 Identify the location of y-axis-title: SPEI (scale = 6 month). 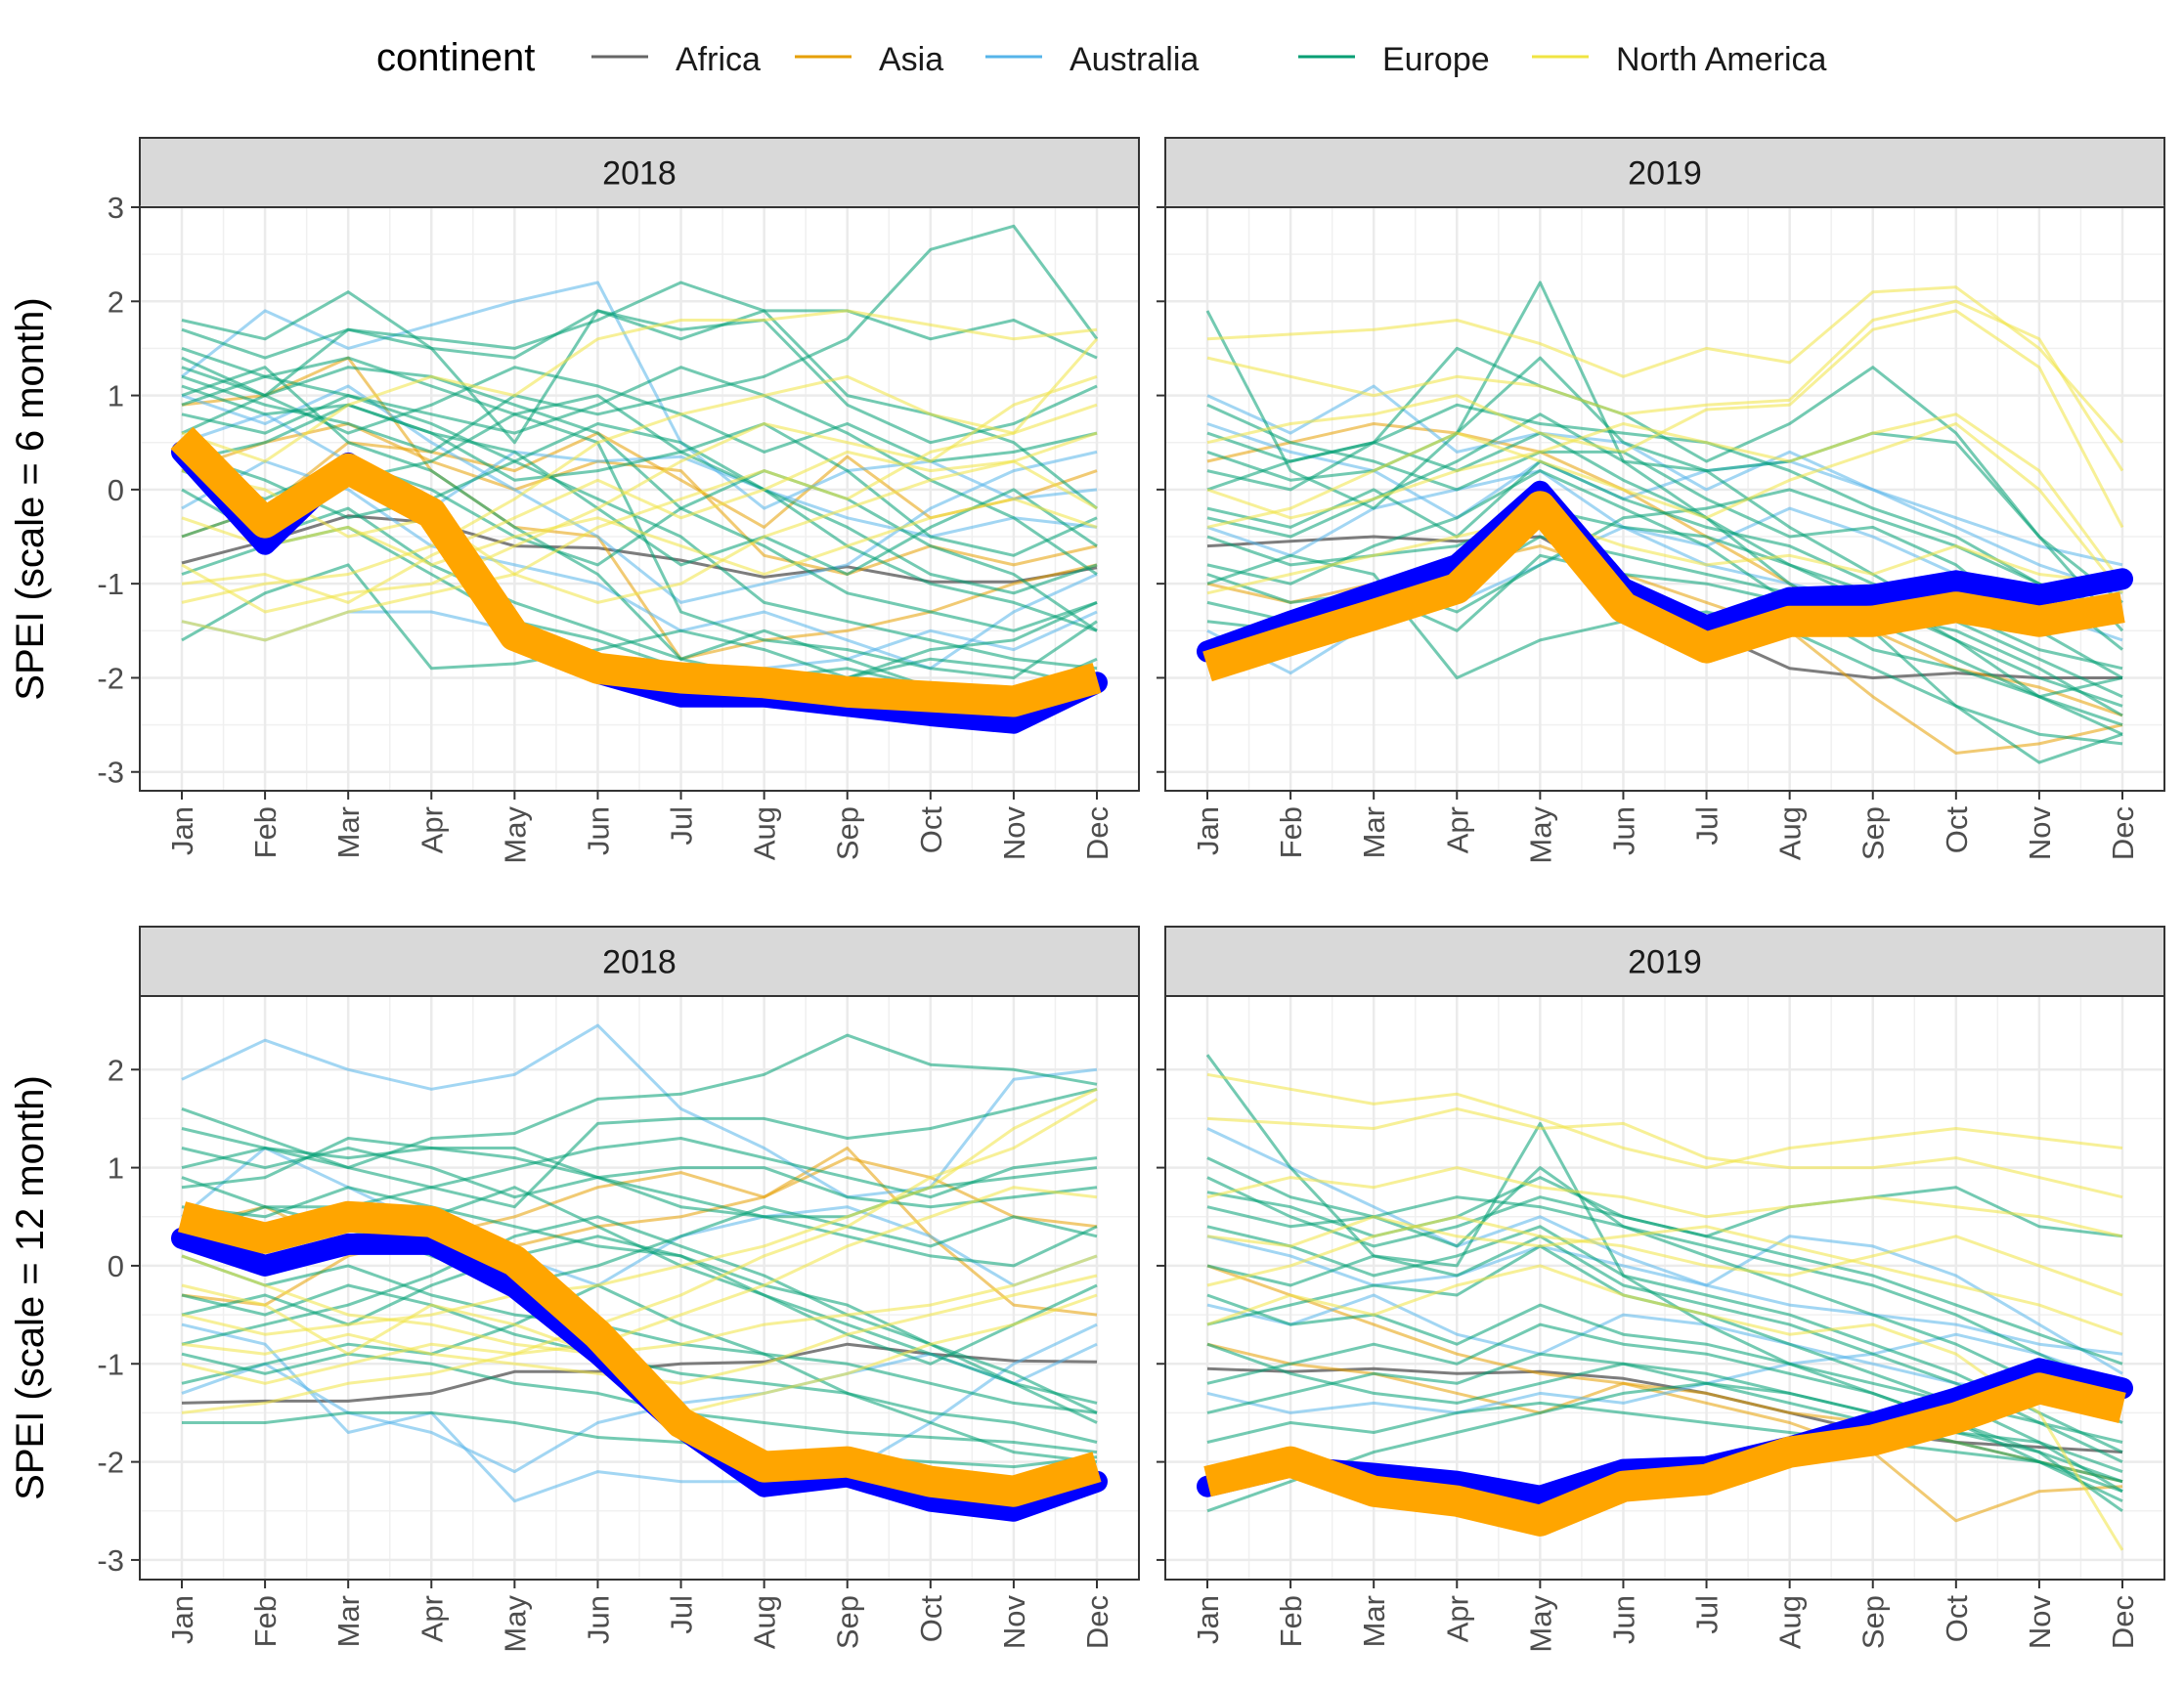
(30, 498).